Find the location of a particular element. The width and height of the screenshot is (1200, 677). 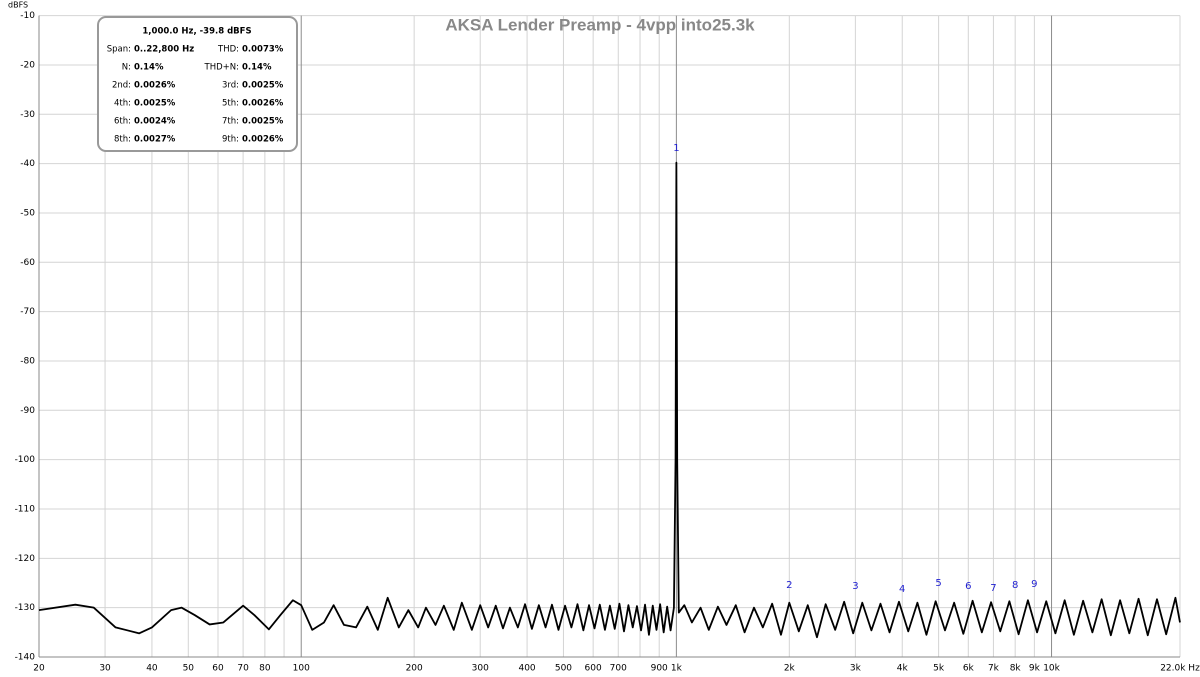

info-box-frame is located at coordinates (197, 84).